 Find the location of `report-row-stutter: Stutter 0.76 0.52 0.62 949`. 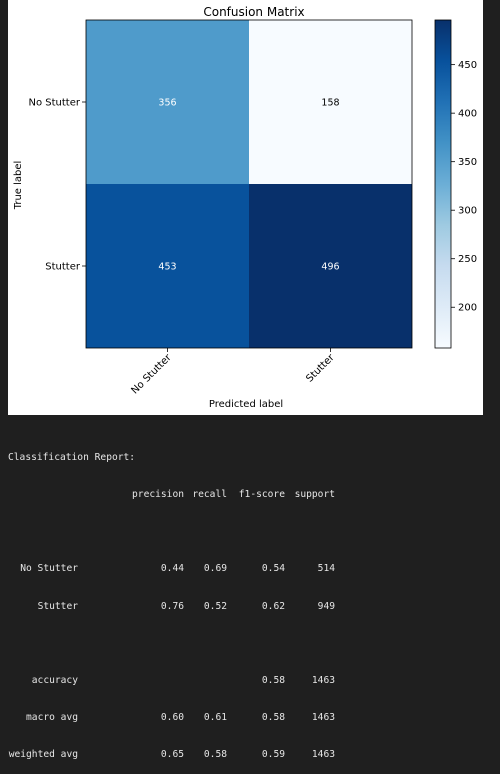

report-row-stutter: Stutter 0.76 0.52 0.62 949 is located at coordinates (248, 607).